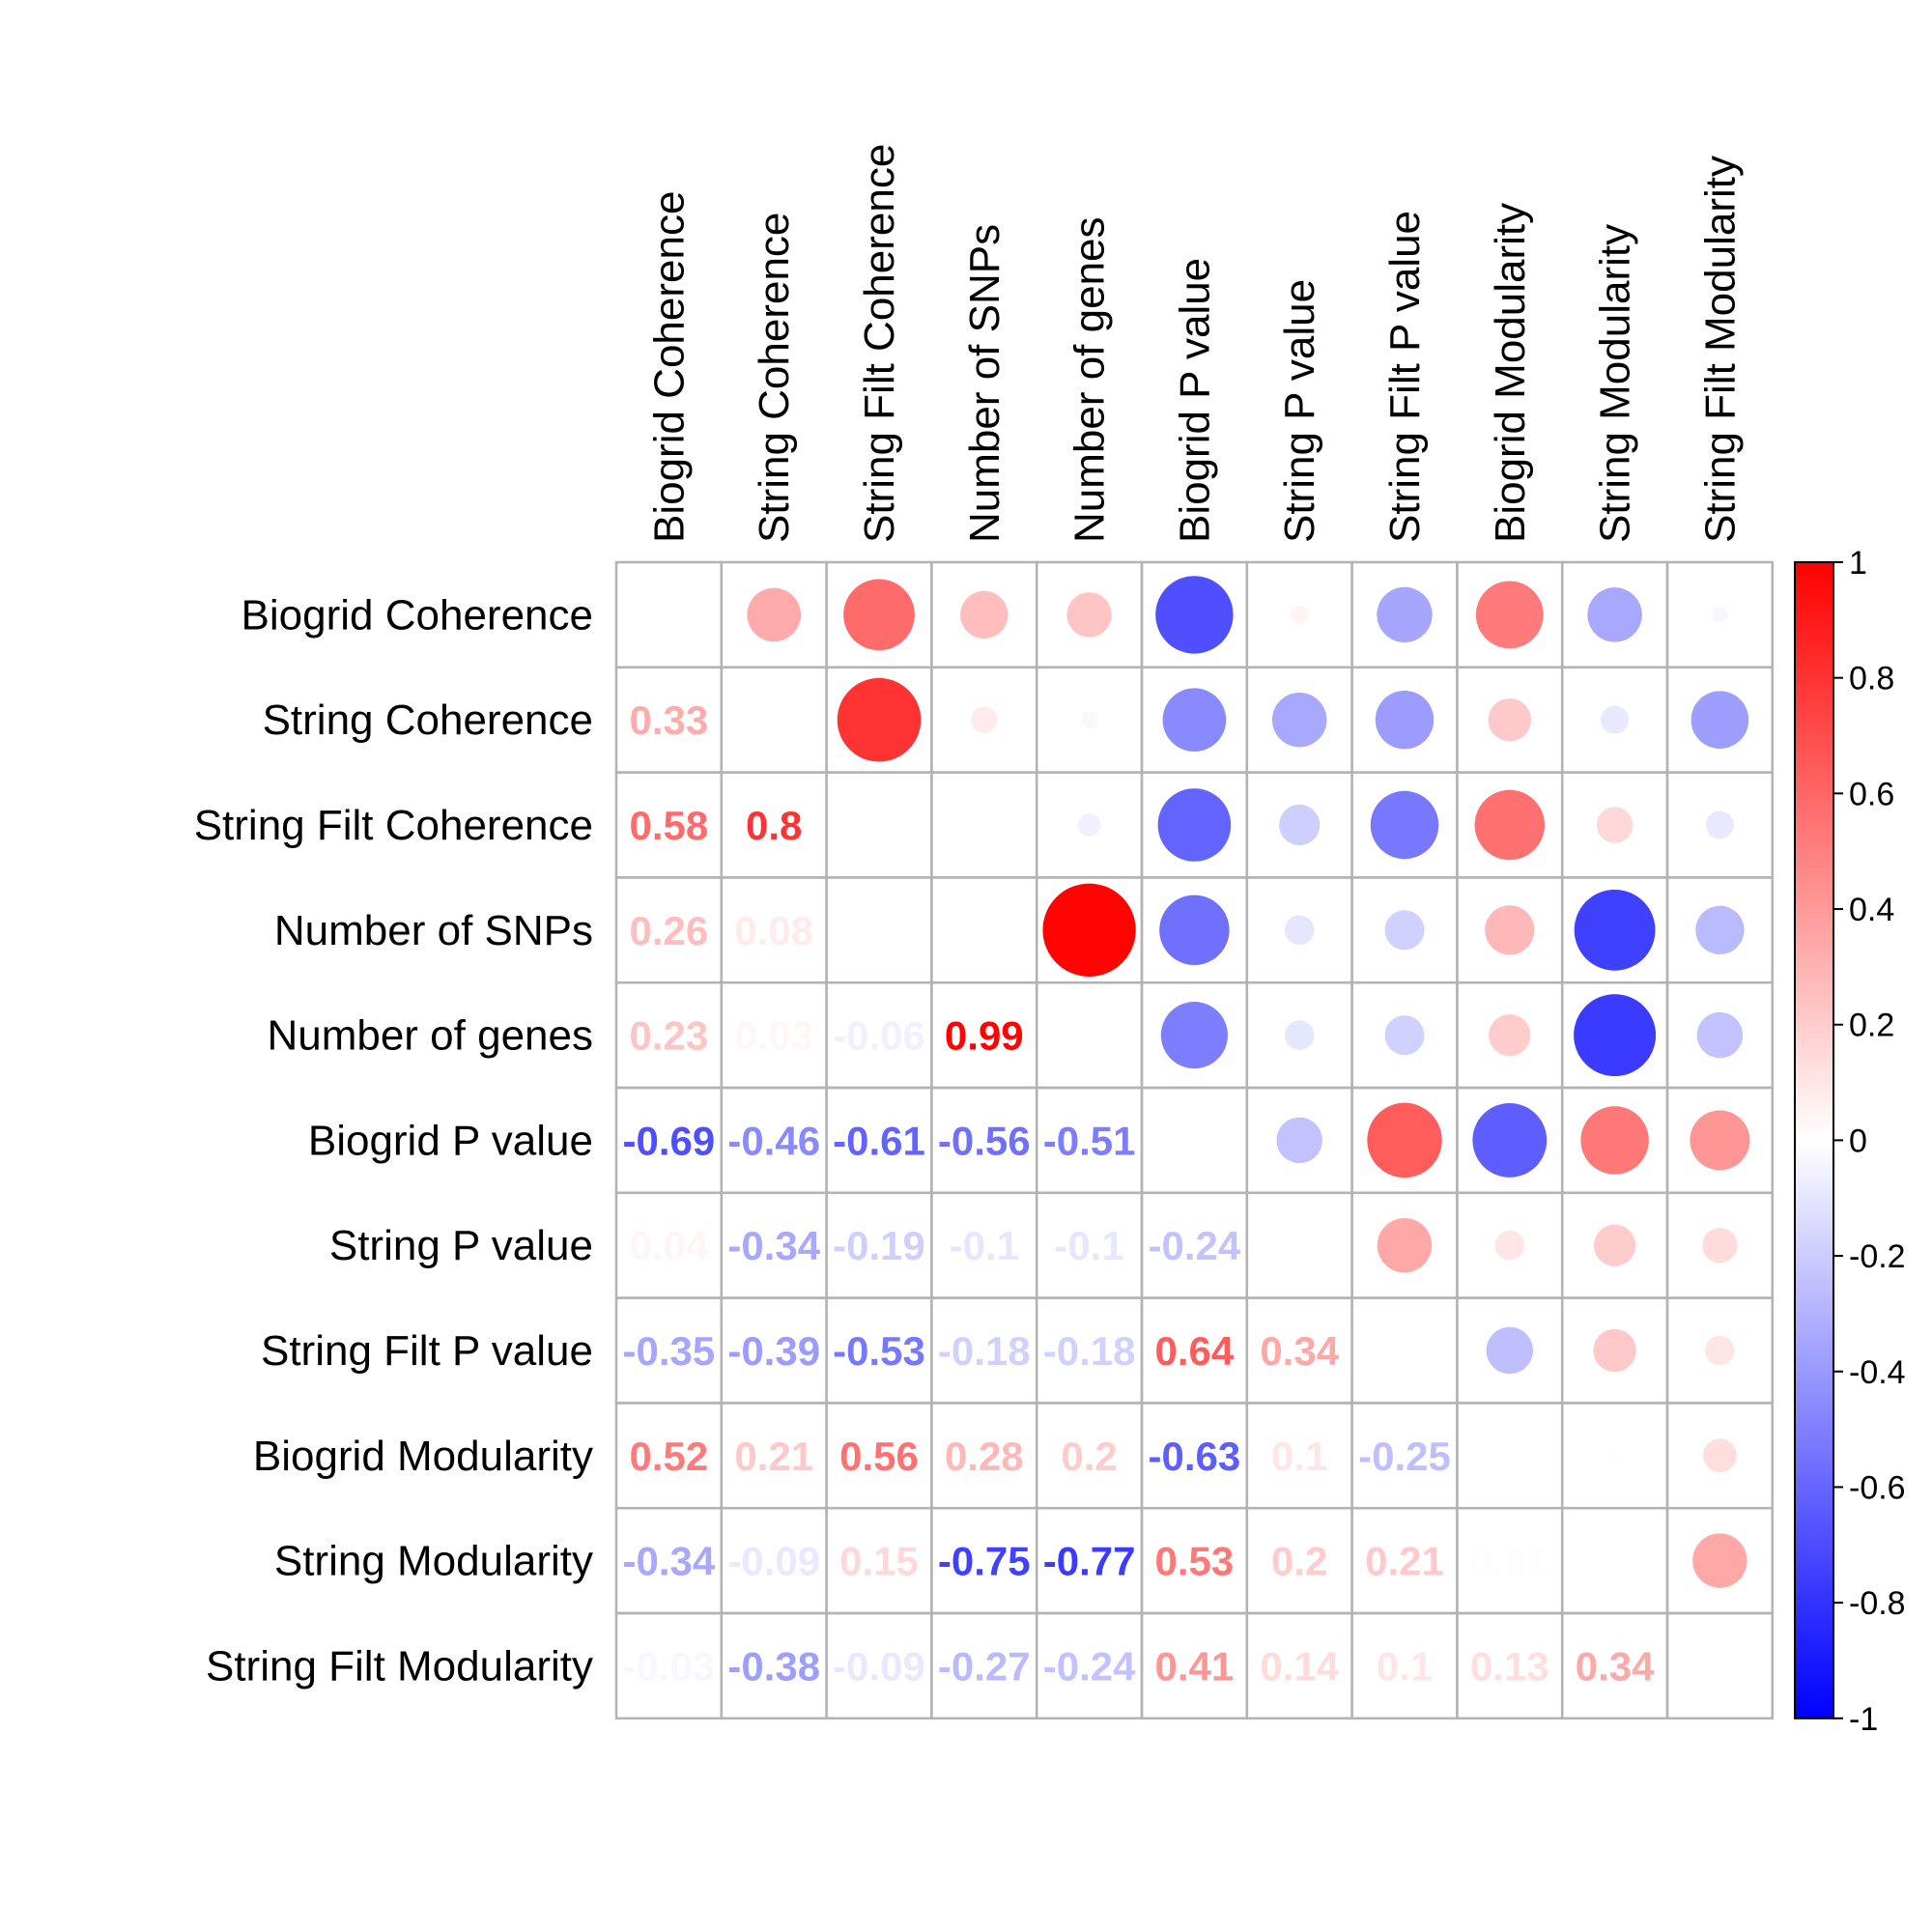  What do you see at coordinates (428, 720) in the screenshot?
I see `row-label: String Coherence` at bounding box center [428, 720].